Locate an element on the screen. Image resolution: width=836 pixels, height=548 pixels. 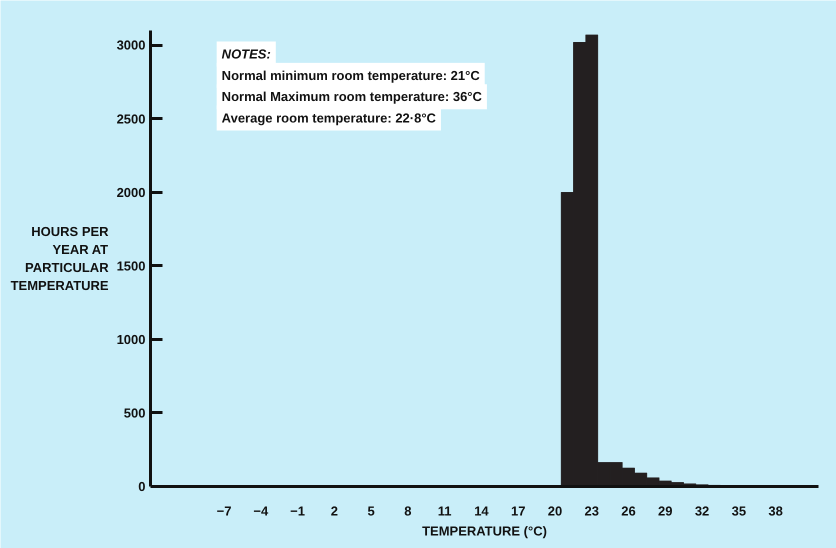
x-tick-label: 26 is located at coordinates (628, 511).